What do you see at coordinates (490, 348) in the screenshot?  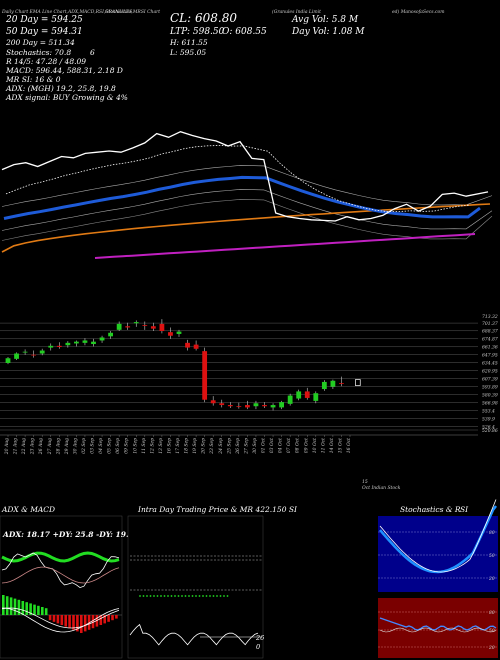 I see `price-axis-label: 661.36` at bounding box center [490, 348].